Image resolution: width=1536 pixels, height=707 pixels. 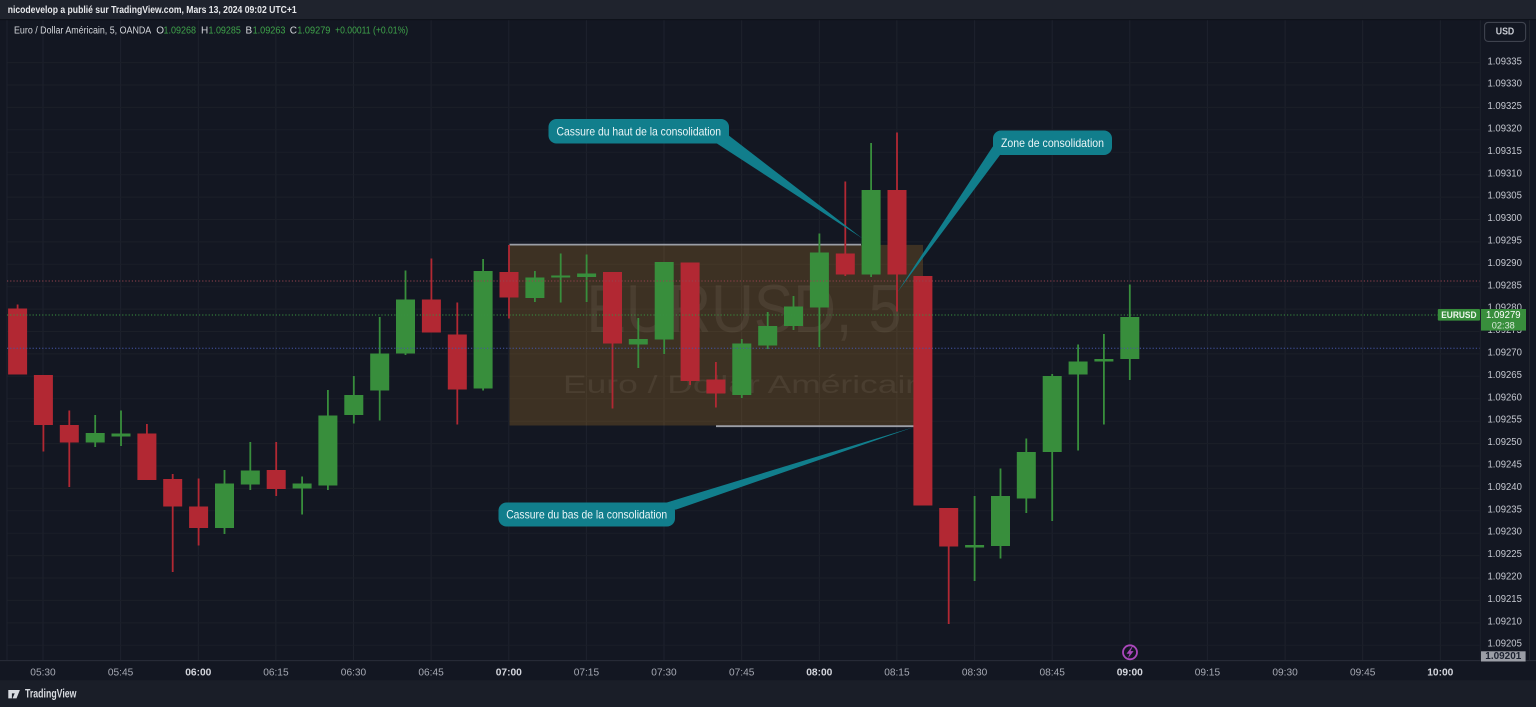 What do you see at coordinates (1440, 672) in the screenshot?
I see `svg-text: 10:00` at bounding box center [1440, 672].